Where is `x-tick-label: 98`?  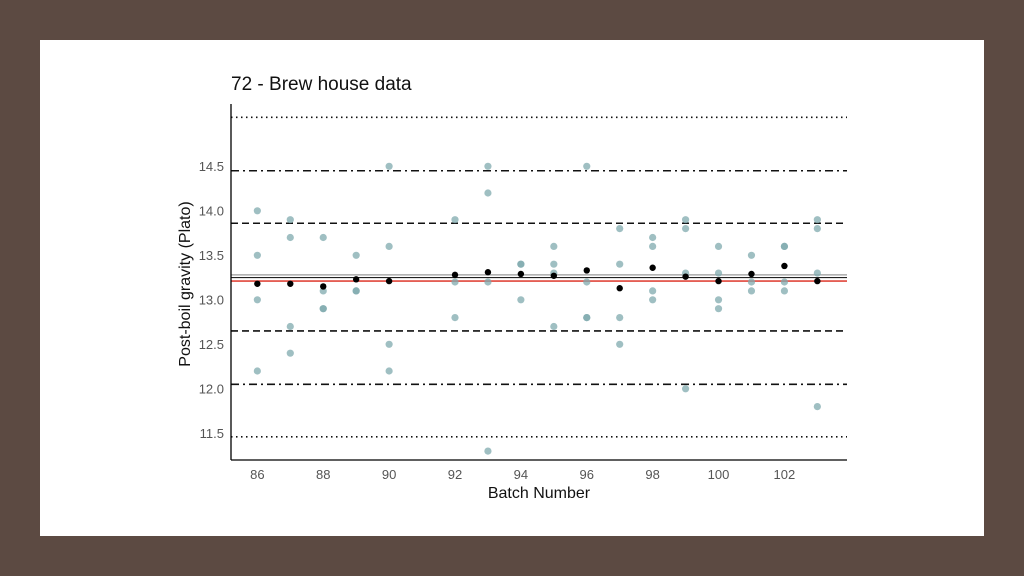 x-tick-label: 98 is located at coordinates (652, 474).